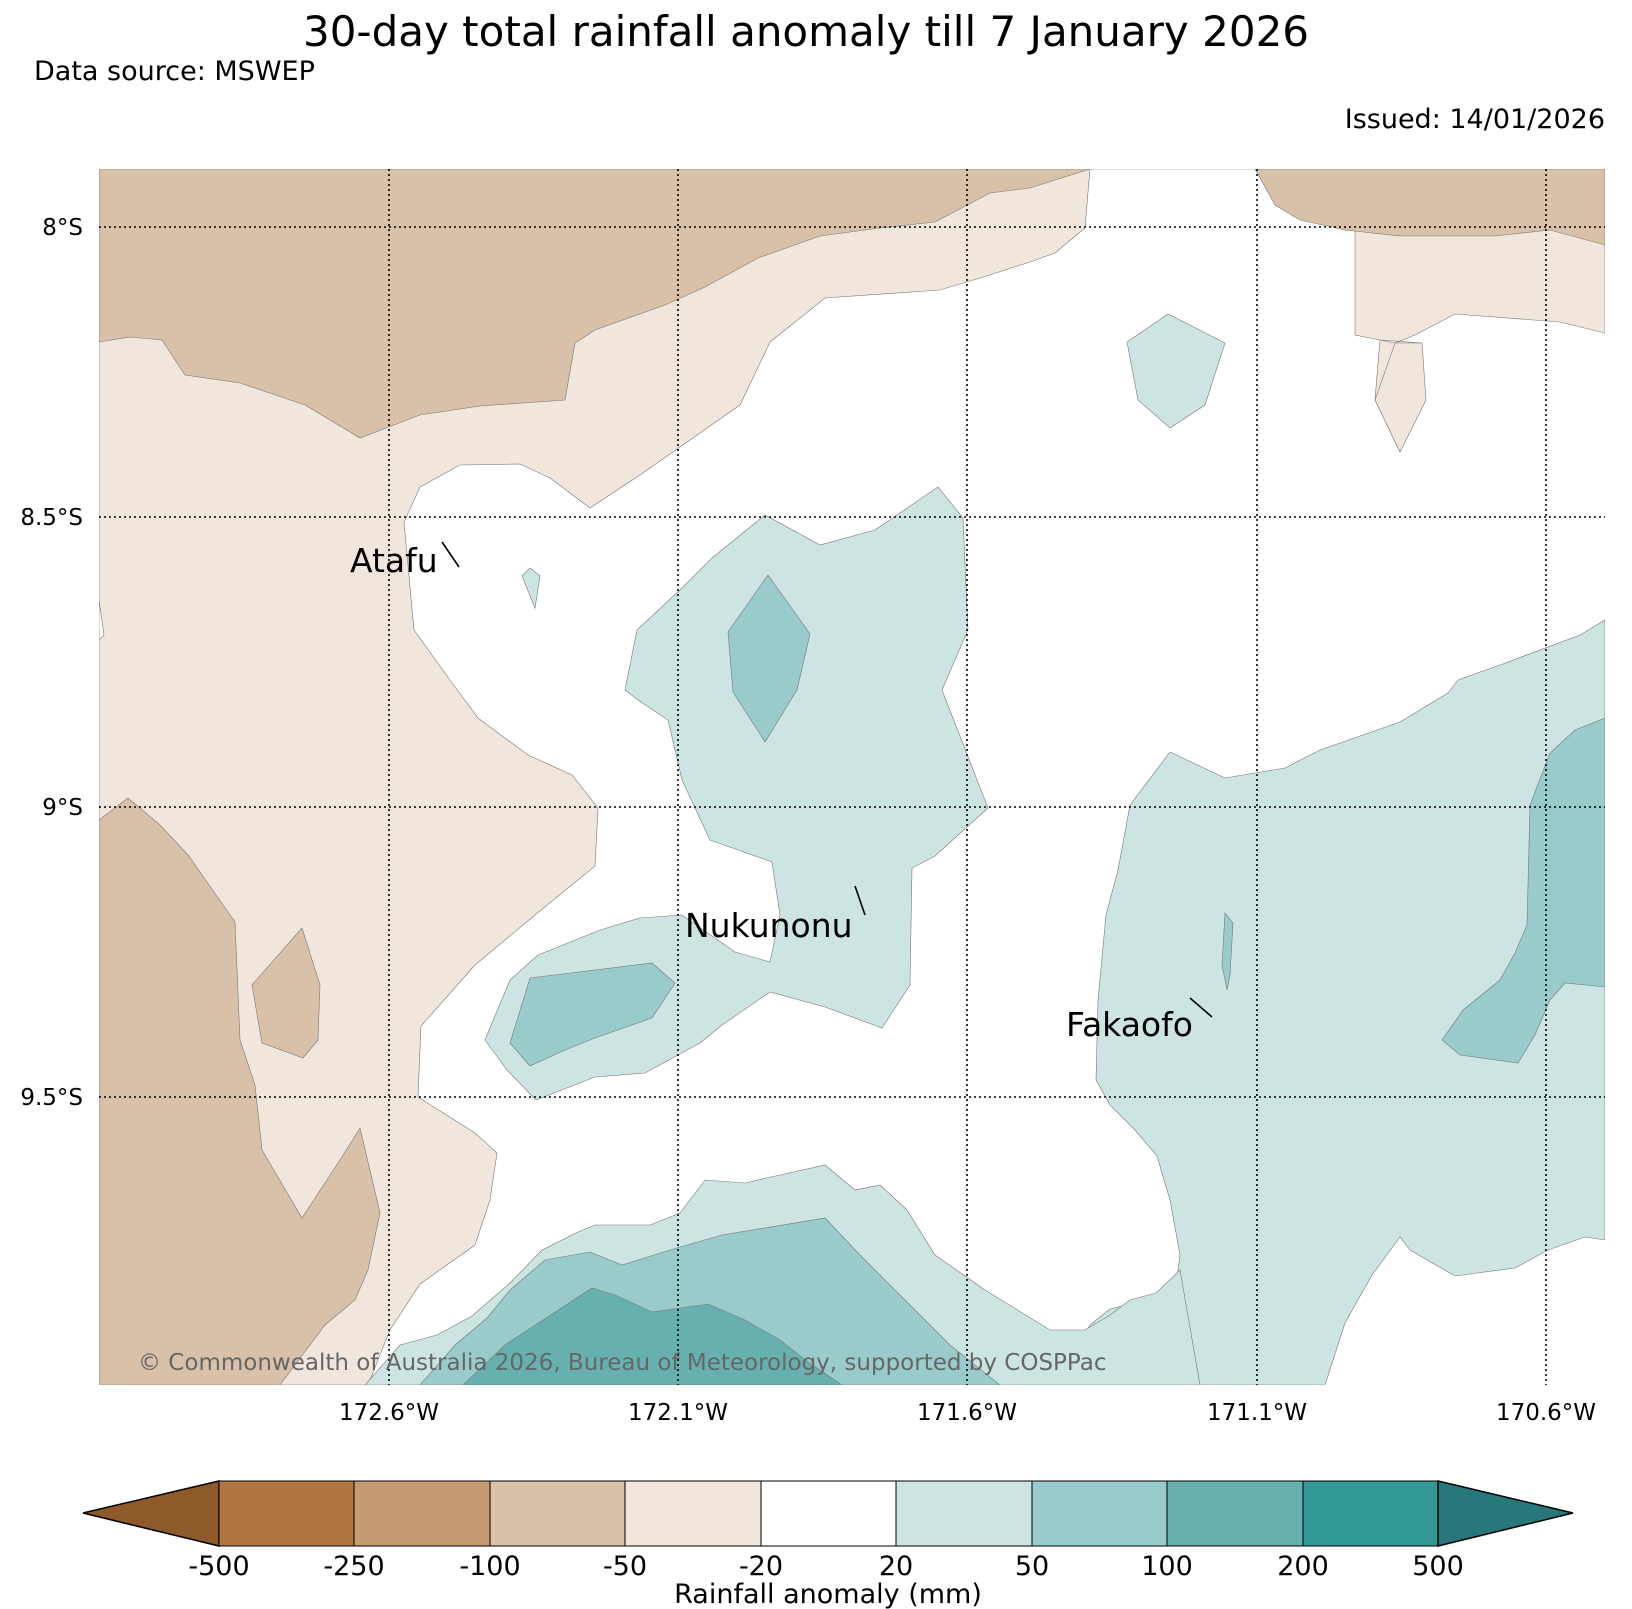 Image resolution: width=1632 pixels, height=1609 pixels. Describe the element at coordinates (1523, 890) in the screenshot. I see `contour-50-100-east` at that location.